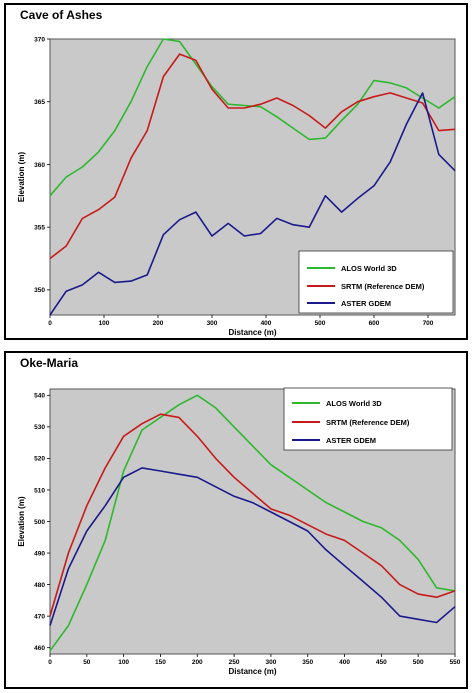 This screenshot has height=693, width=474. I want to click on chart-title: Oke-Maria, so click(49, 363).